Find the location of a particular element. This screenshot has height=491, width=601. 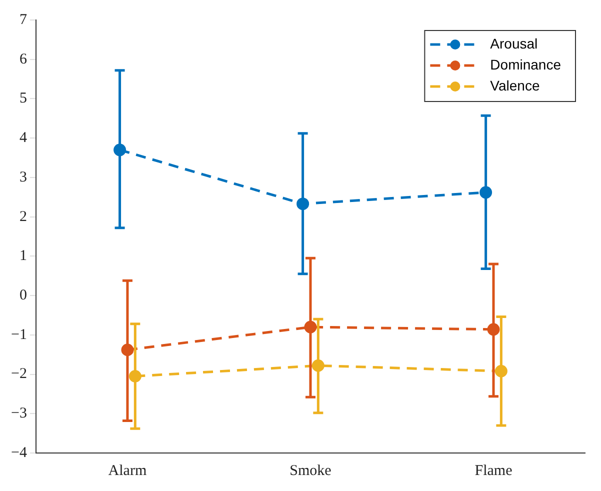

y-tick-label: 4 is located at coordinates (23, 138).